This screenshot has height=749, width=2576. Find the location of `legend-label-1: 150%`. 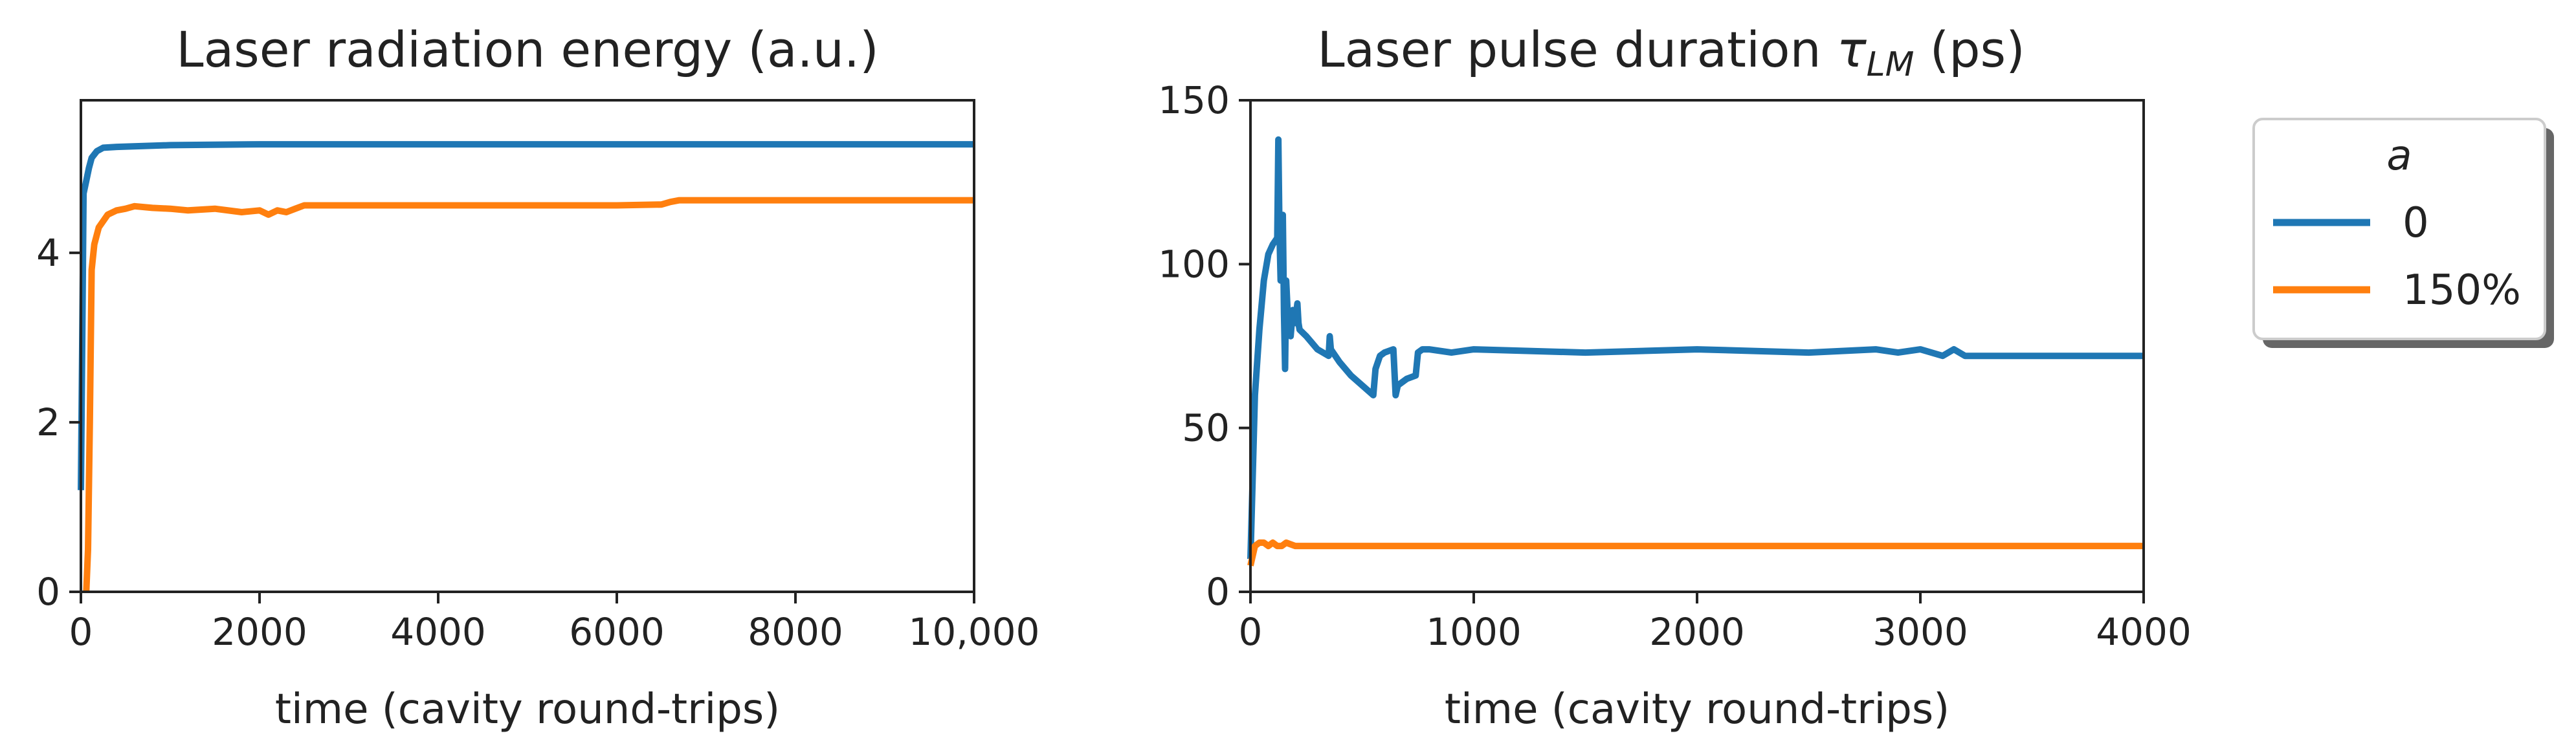

legend-label-1: 150% is located at coordinates (2462, 290).